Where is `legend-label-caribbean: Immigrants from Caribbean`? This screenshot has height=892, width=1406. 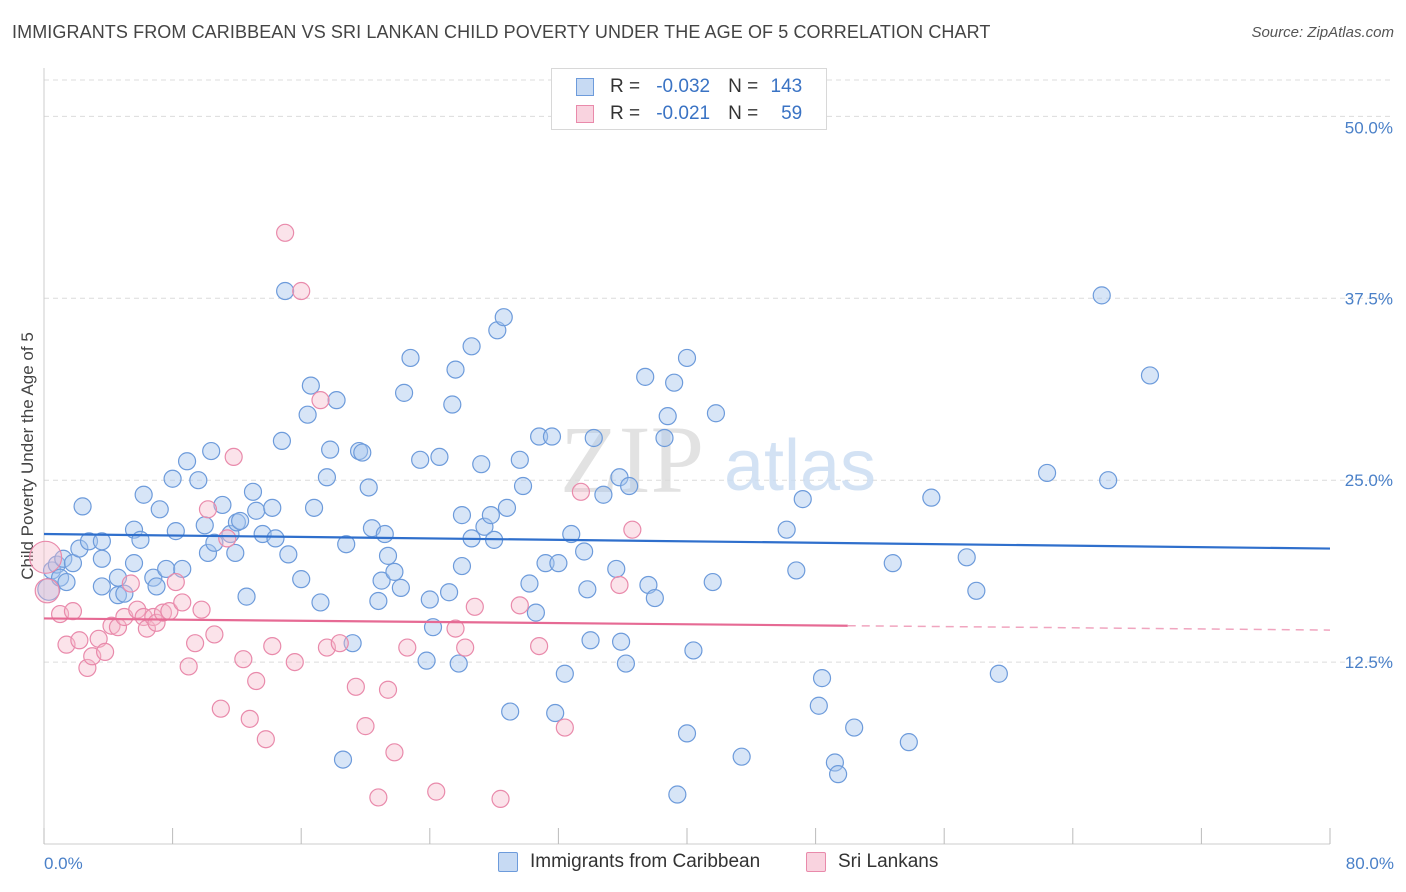 legend-label-caribbean: Immigrants from Caribbean is located at coordinates (645, 861).